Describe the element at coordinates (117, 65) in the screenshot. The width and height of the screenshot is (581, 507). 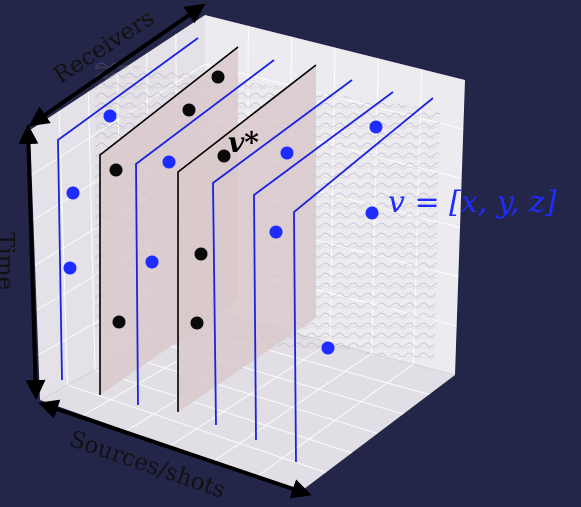
I see `receivers-axis-arrow` at that location.